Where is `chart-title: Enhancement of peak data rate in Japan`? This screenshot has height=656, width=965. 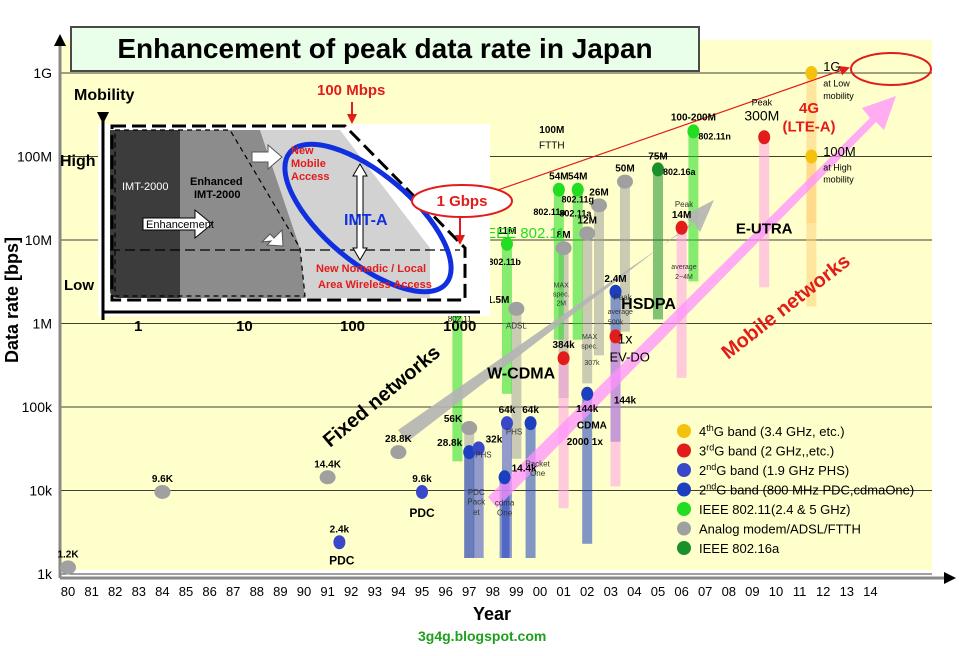
chart-title: Enhancement of peak data rate in Japan is located at coordinates (385, 49).